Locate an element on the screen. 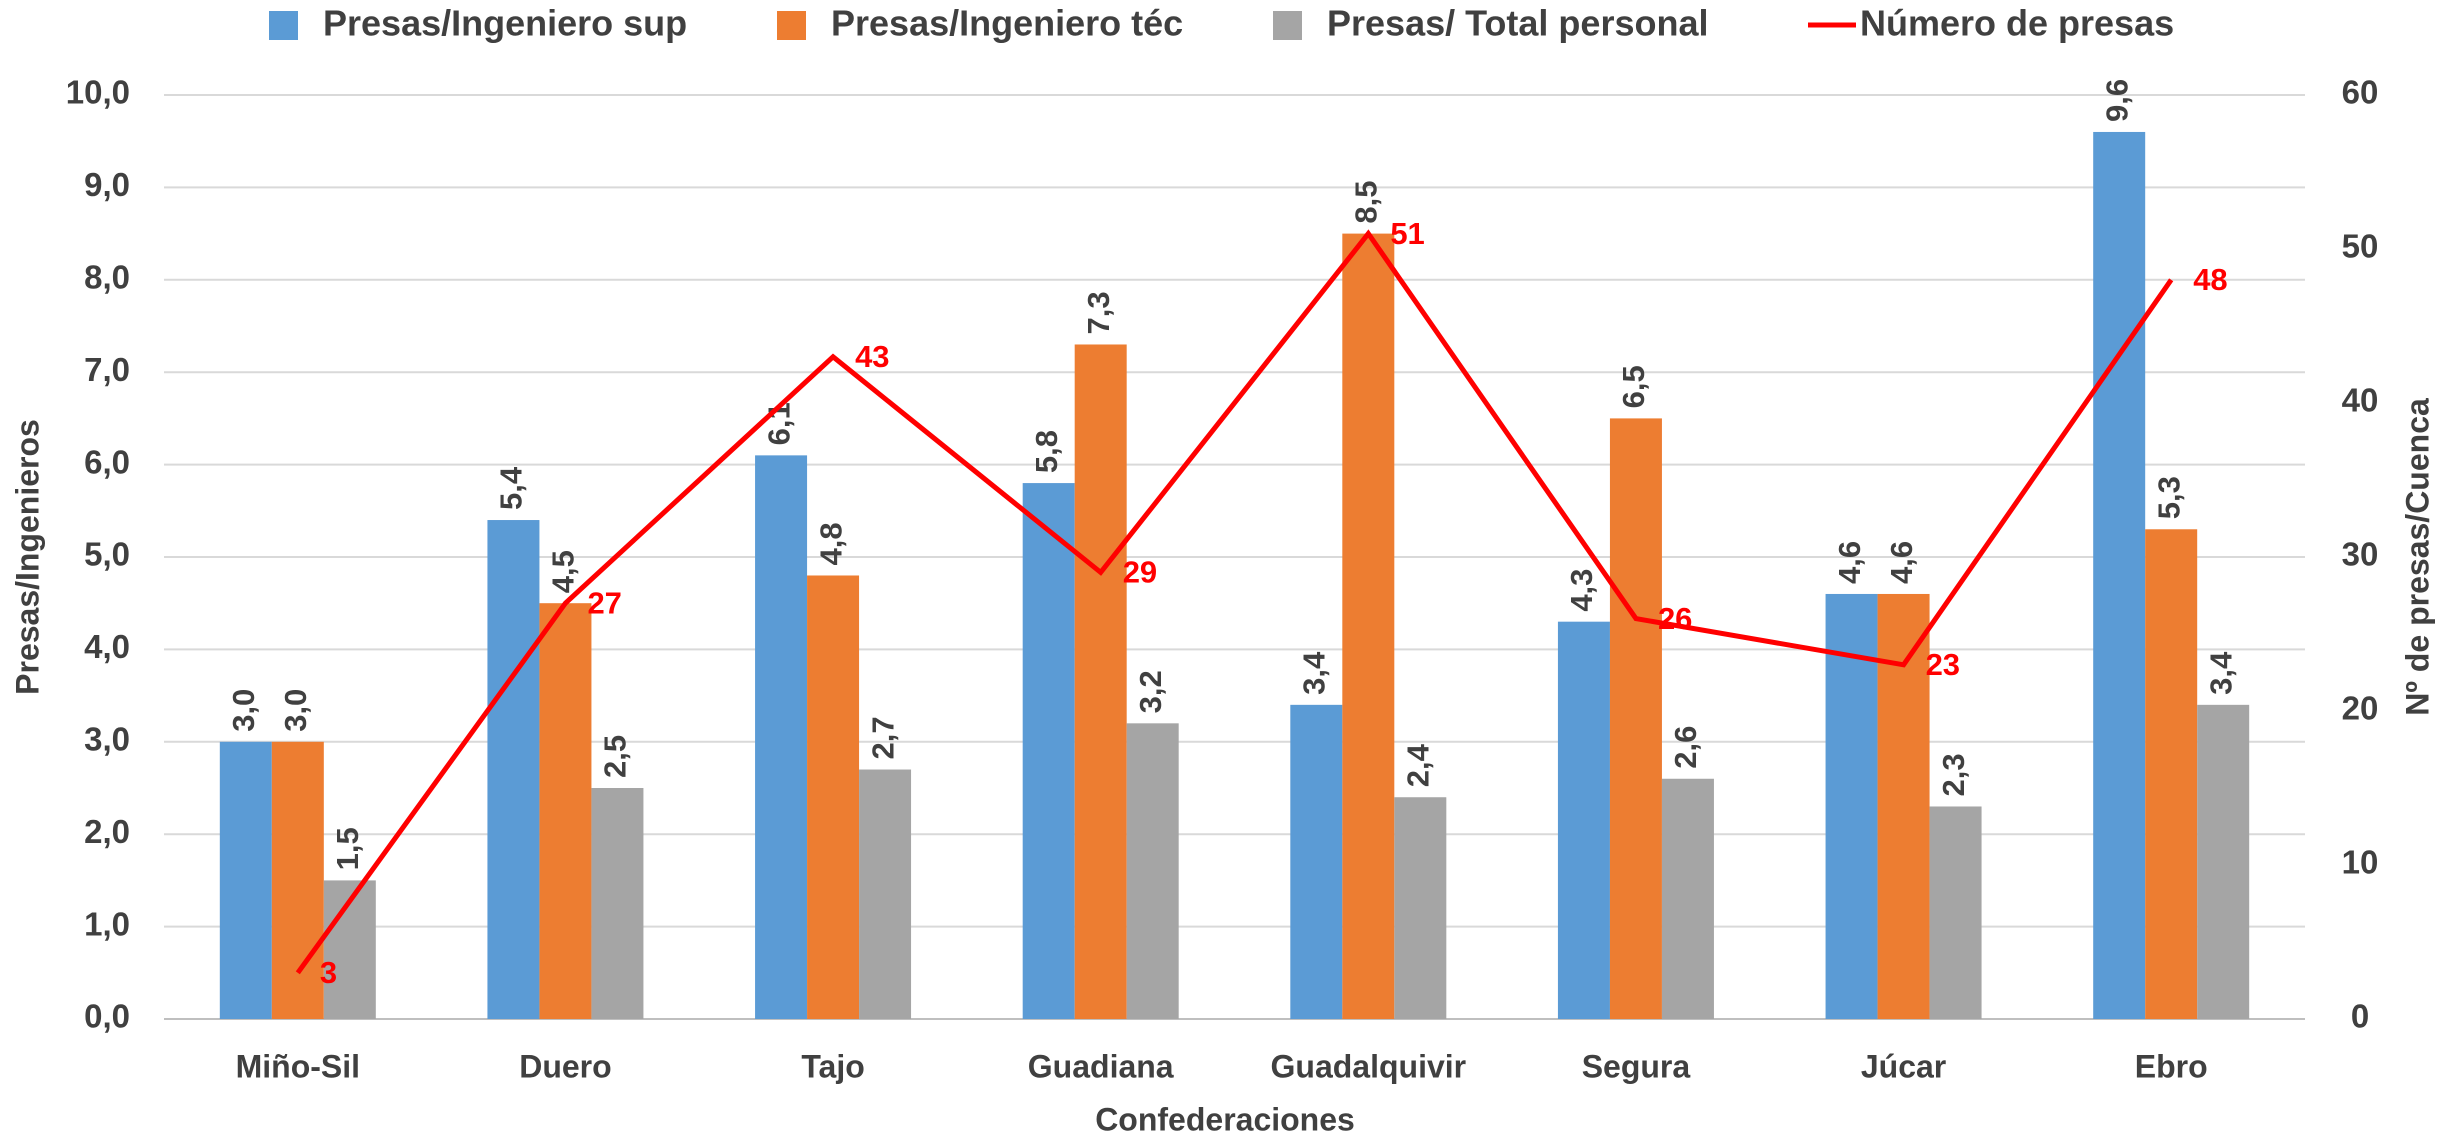 This screenshot has width=2450, height=1139. y2-tick-label: 0 is located at coordinates (2360, 1016).